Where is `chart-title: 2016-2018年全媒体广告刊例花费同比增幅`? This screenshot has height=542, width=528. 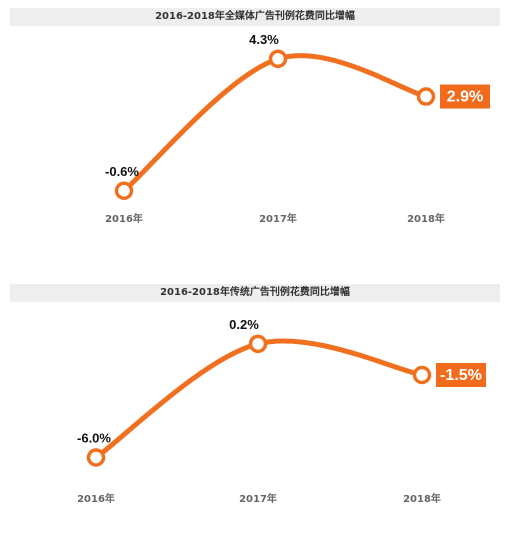
chart-title: 2016-2018年全媒体广告刊例花费同比增幅 is located at coordinates (255, 17).